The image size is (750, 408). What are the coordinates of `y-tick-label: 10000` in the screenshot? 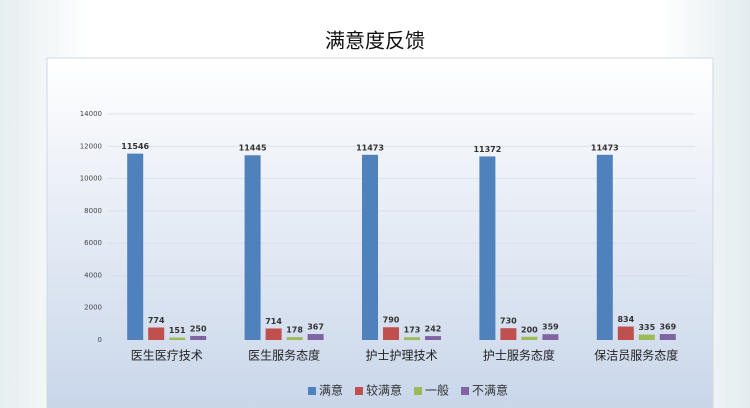 It's located at (91, 179).